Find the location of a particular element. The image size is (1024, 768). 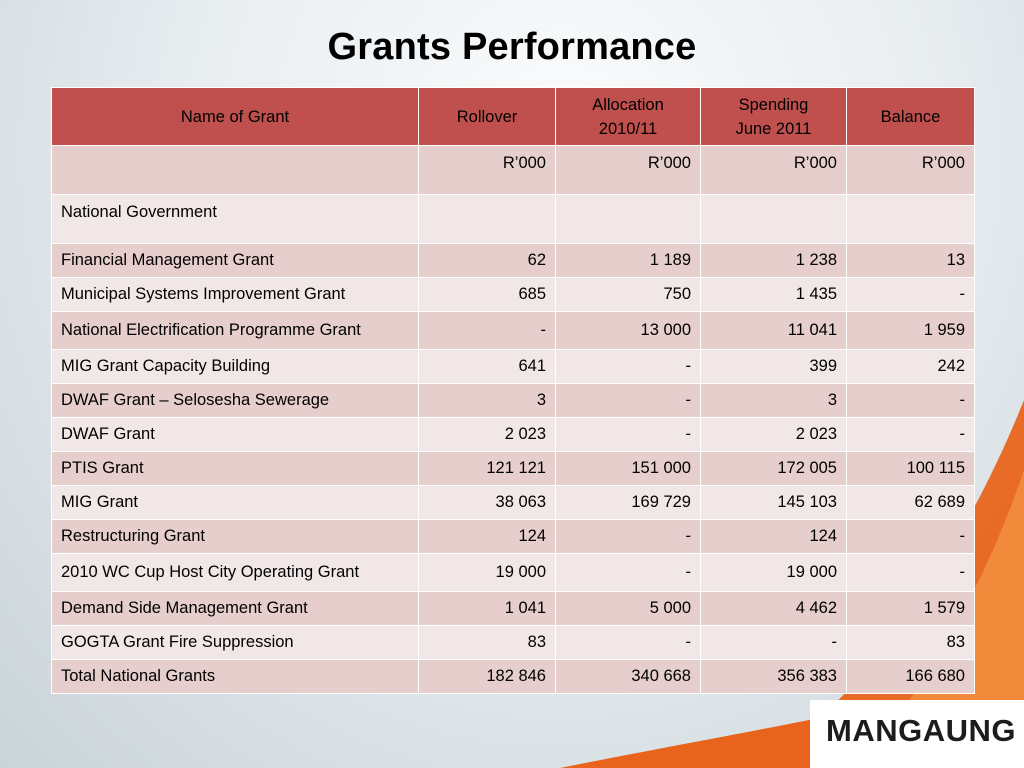

value-cell: 685 is located at coordinates (487, 294).